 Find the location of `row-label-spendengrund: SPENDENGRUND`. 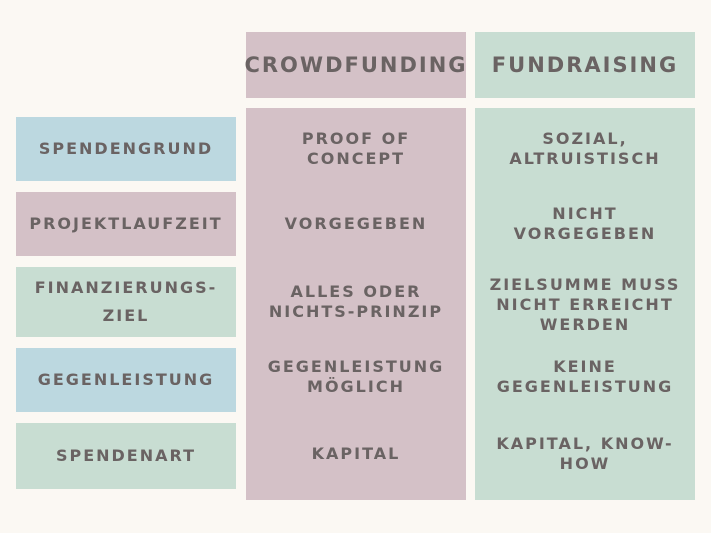

row-label-spendengrund: SPENDENGRUND is located at coordinates (126, 149).